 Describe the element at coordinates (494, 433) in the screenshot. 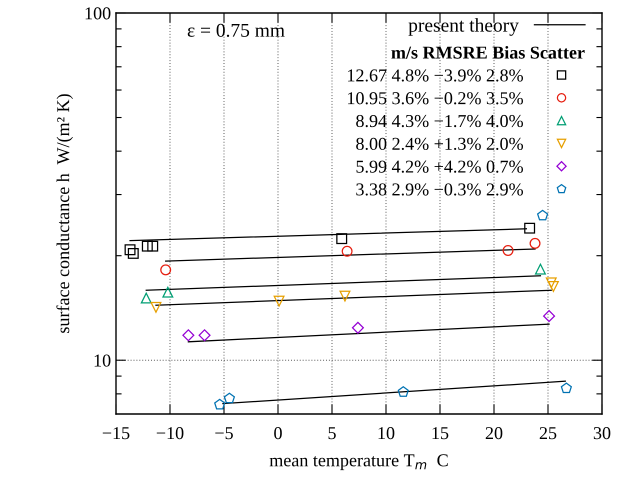

I see `x-tick-label: 20` at that location.